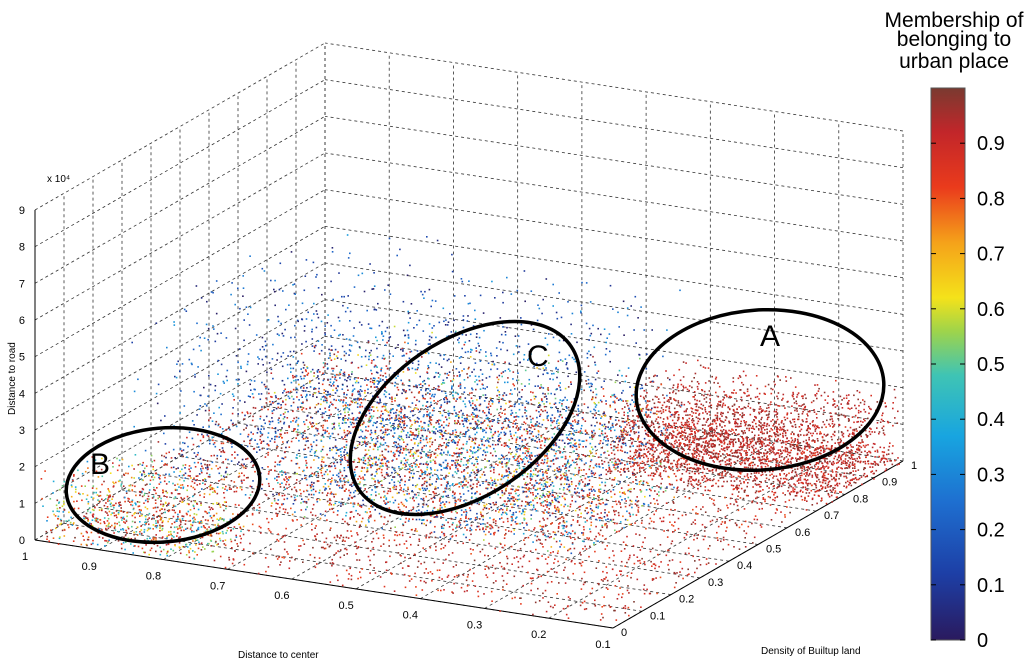  I want to click on side-wall-grid-line, so click(614, 87).